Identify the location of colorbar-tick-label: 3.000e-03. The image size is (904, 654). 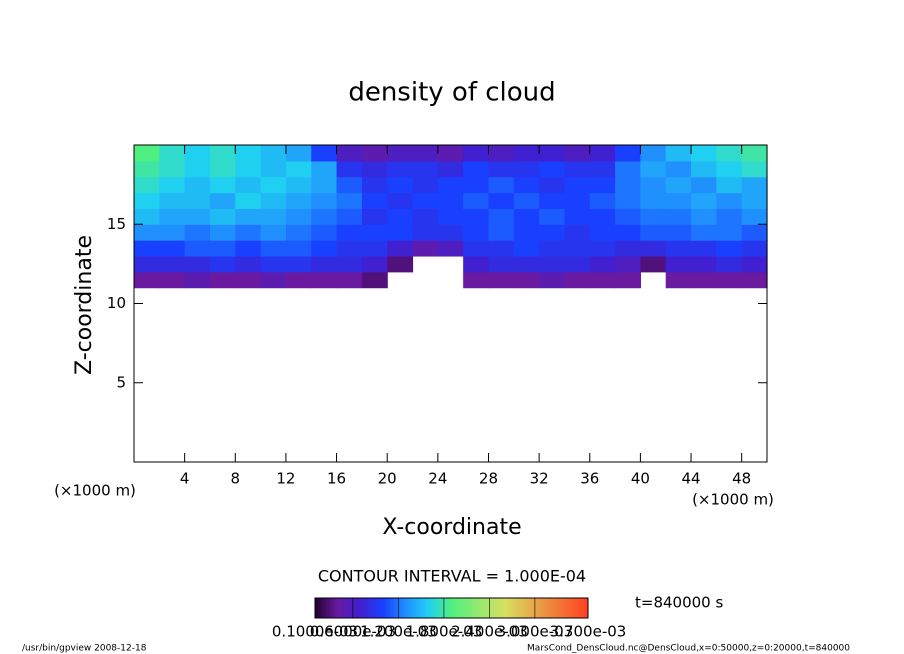
(535, 632).